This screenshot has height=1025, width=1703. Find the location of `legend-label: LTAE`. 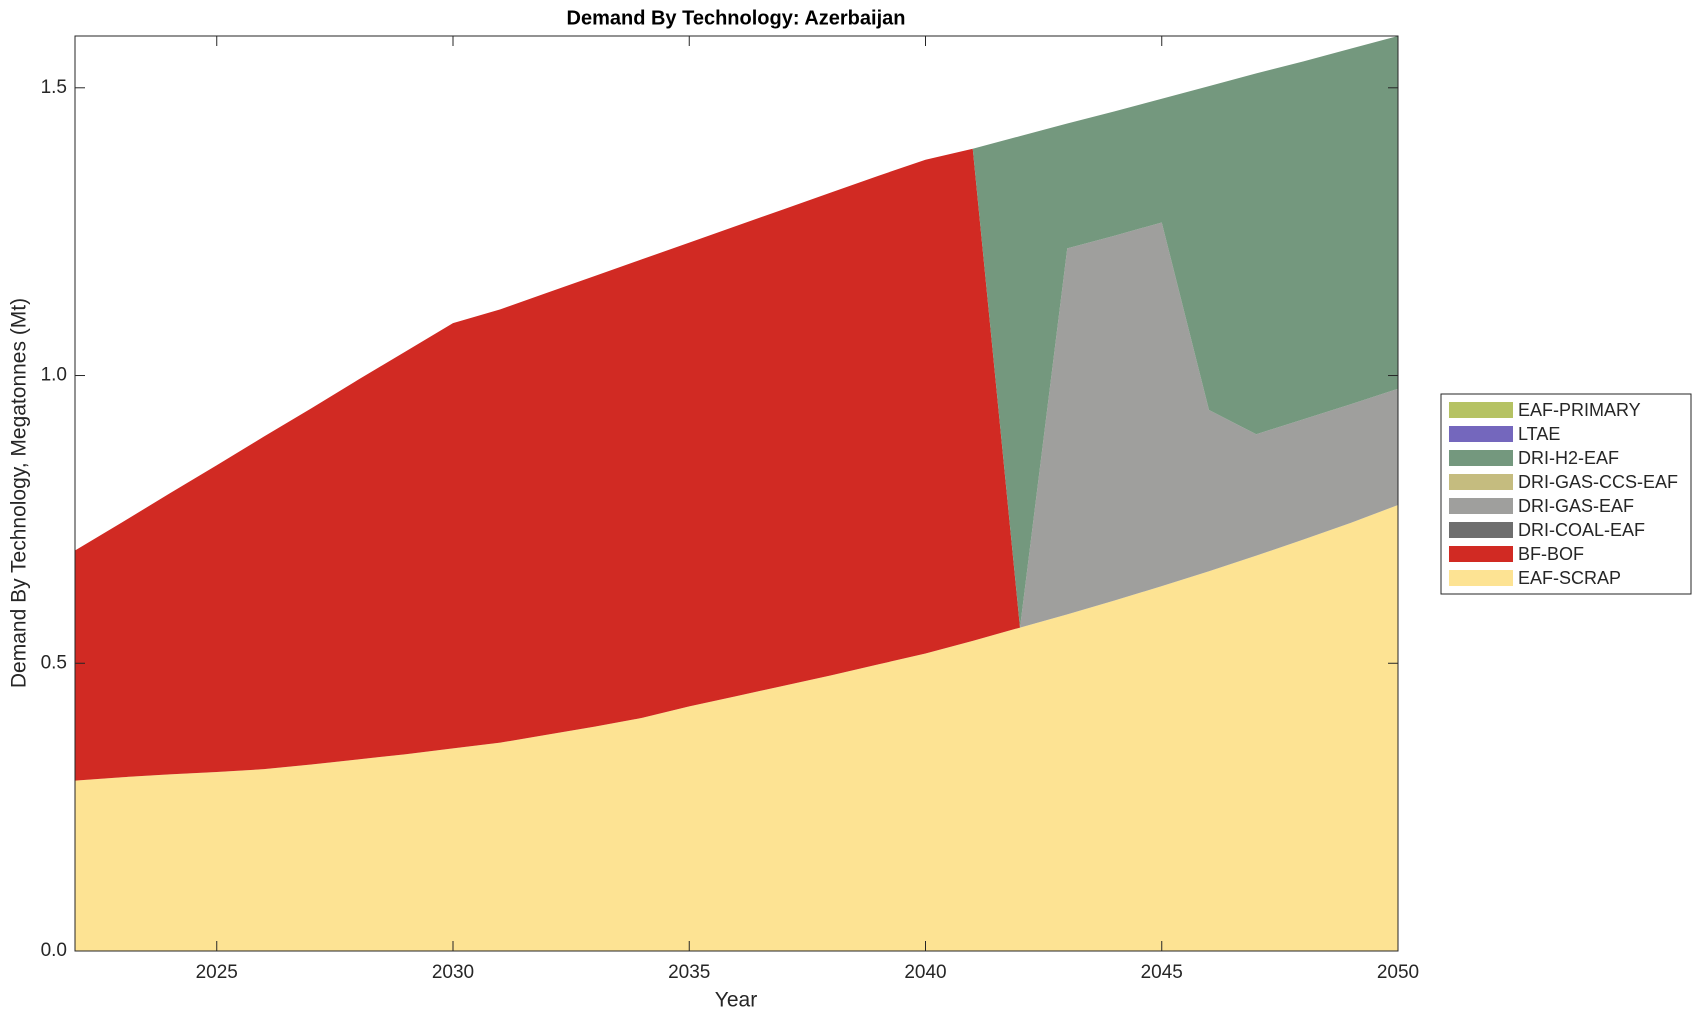

legend-label: LTAE is located at coordinates (1539, 434).